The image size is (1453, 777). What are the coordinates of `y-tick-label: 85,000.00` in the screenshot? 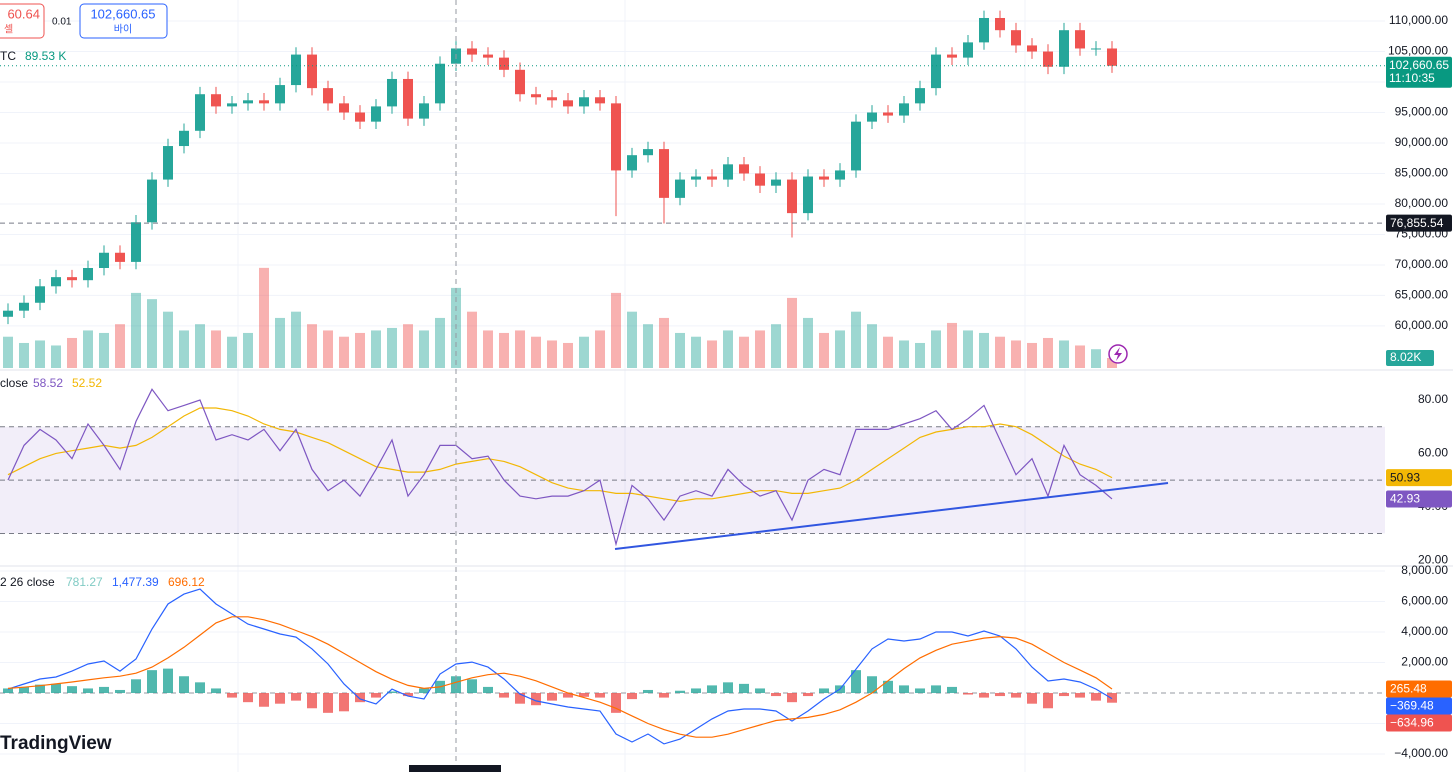 It's located at (1422, 173).